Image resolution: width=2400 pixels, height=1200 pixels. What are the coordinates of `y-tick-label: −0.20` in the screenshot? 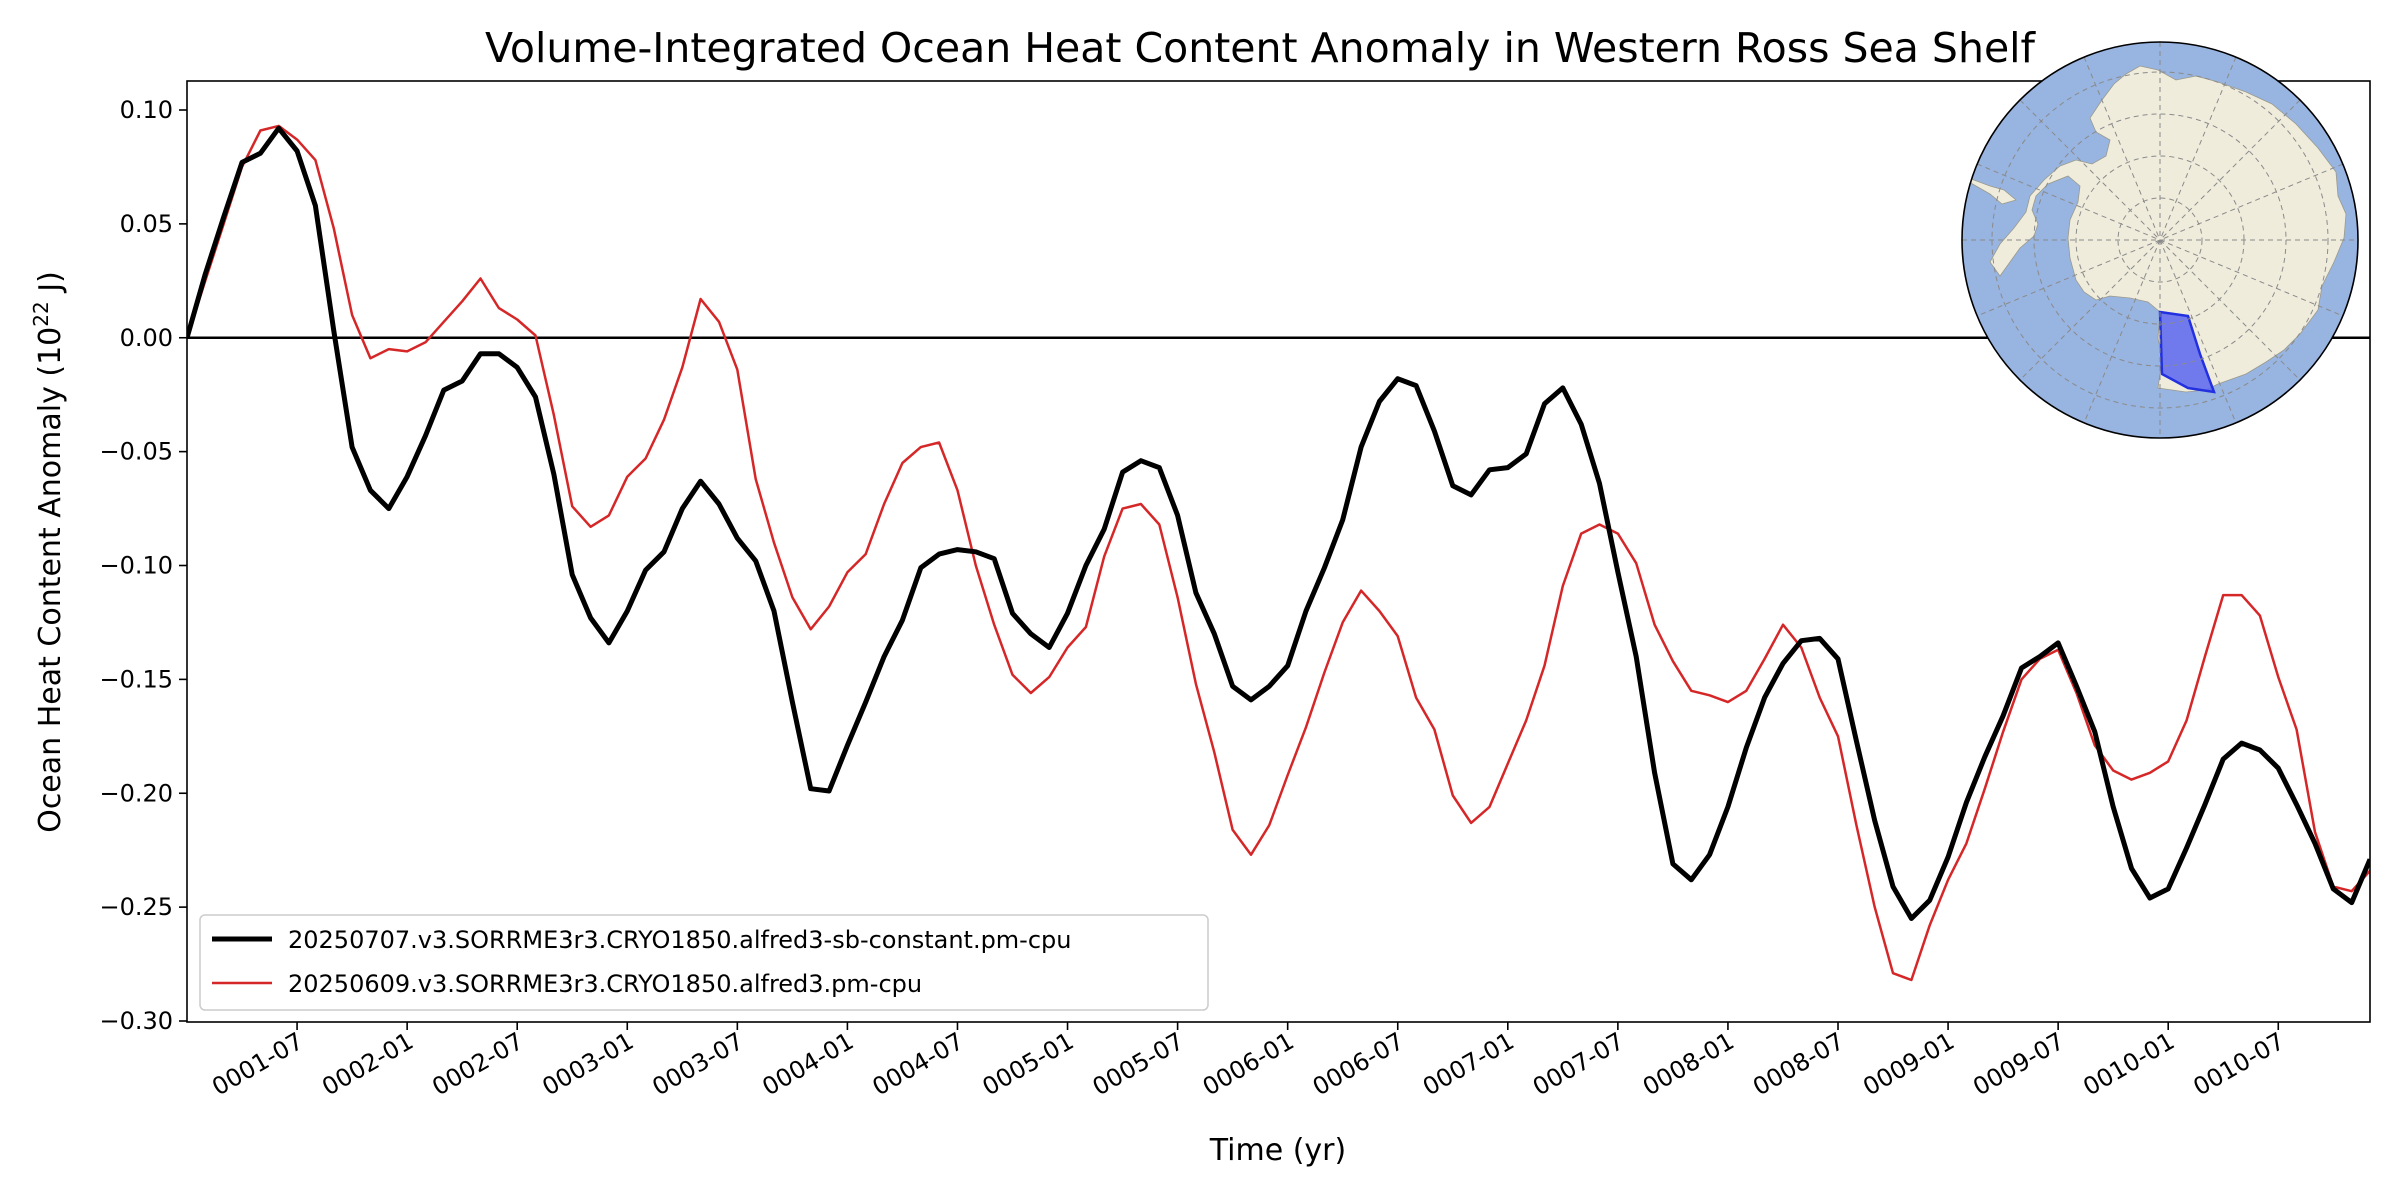 It's located at (136, 793).